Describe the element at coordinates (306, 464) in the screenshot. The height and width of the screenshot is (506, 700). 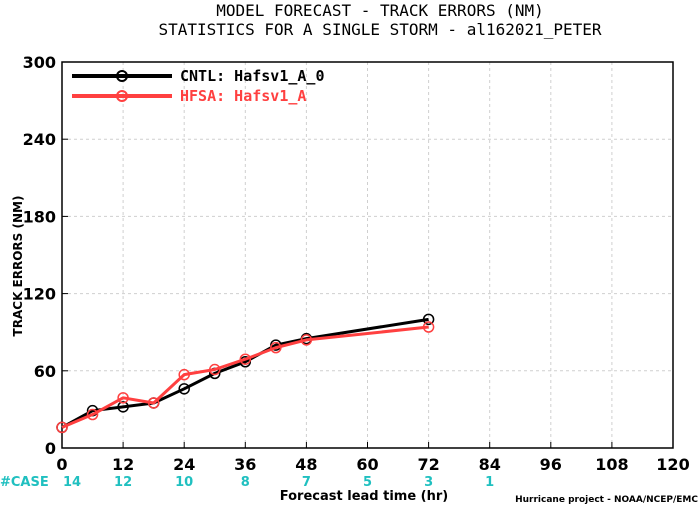
I see `x-tick-label: 48` at that location.